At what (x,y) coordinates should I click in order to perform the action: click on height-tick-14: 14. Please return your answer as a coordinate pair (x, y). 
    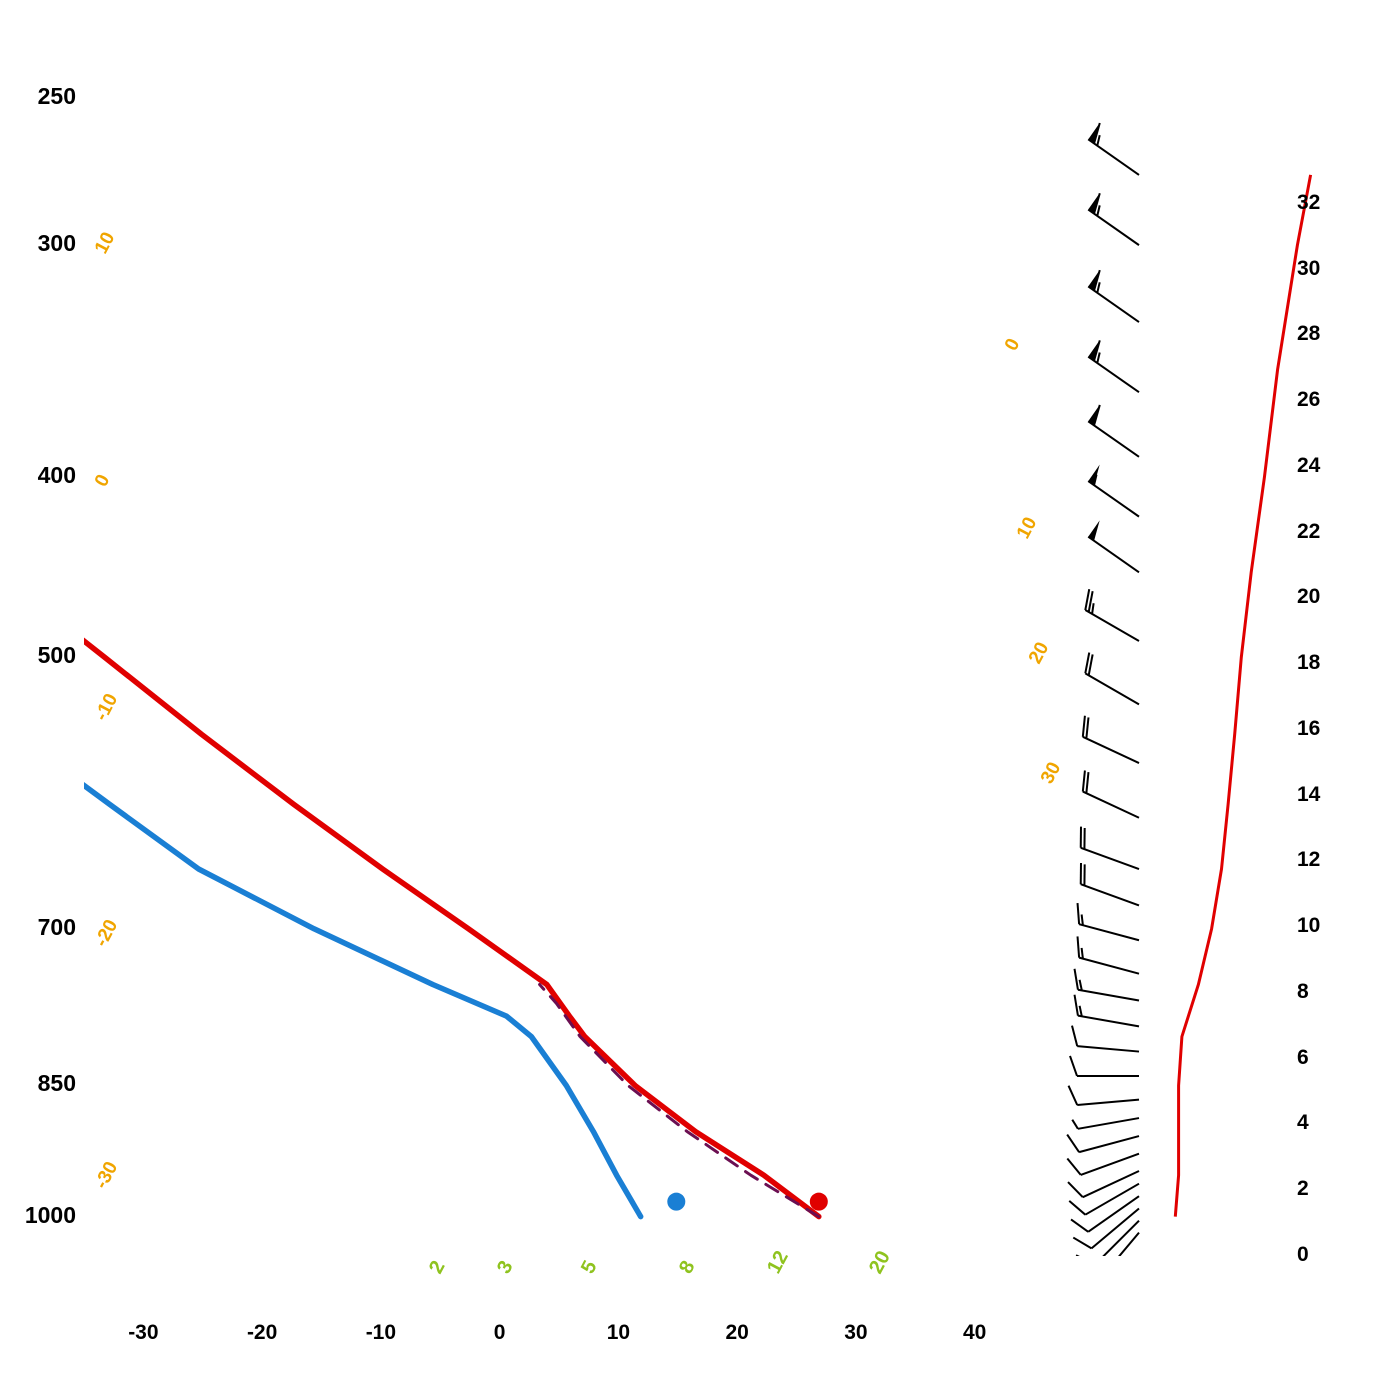
    Looking at the image, I should click on (1309, 794).